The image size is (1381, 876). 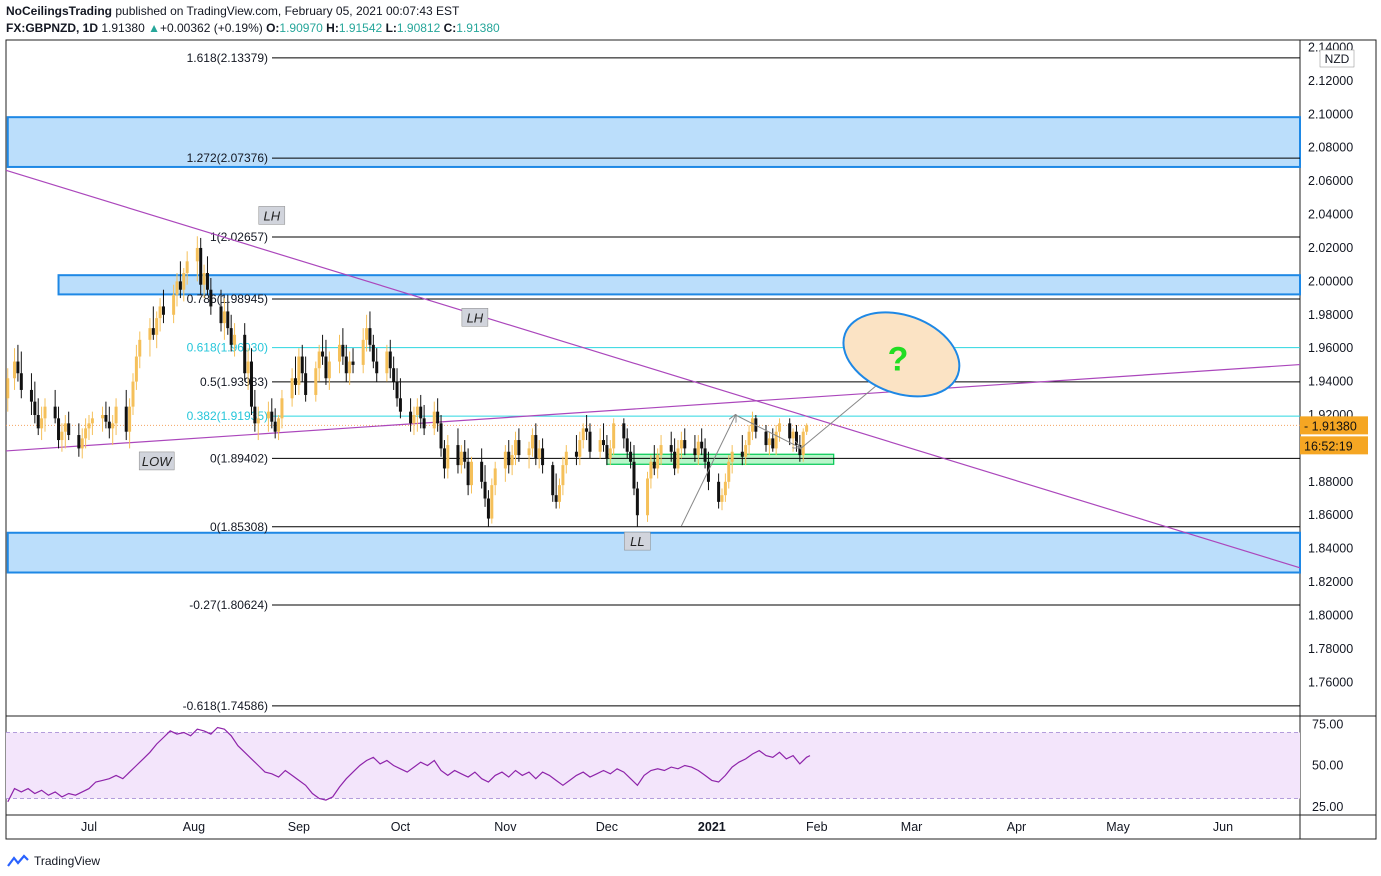 What do you see at coordinates (1223, 827) in the screenshot?
I see `x-tick-11: Jun` at bounding box center [1223, 827].